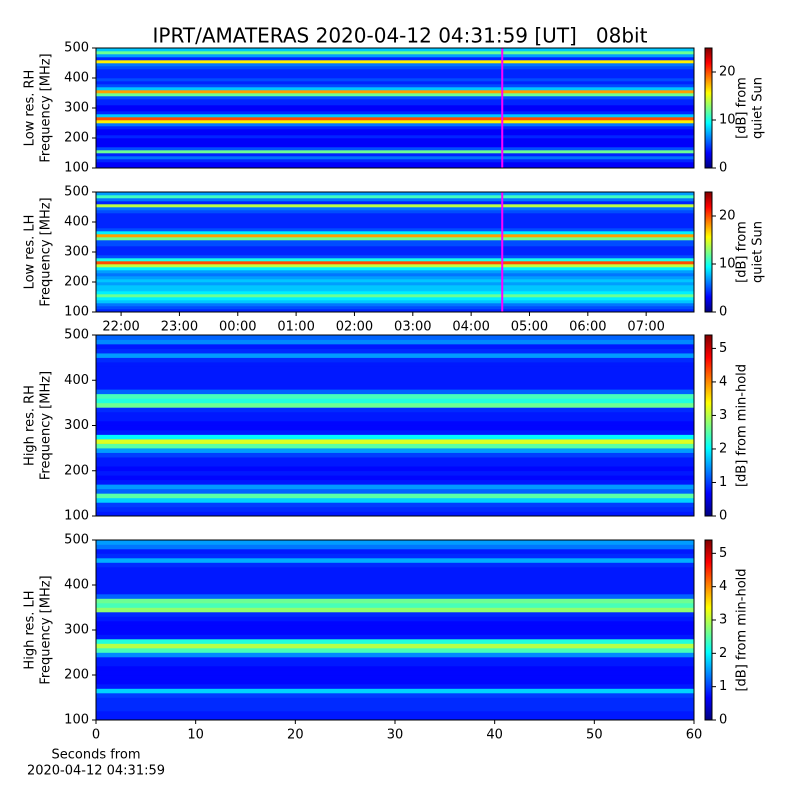  Describe the element at coordinates (395, 735) in the screenshot. I see `x-tick-label: 30` at that location.